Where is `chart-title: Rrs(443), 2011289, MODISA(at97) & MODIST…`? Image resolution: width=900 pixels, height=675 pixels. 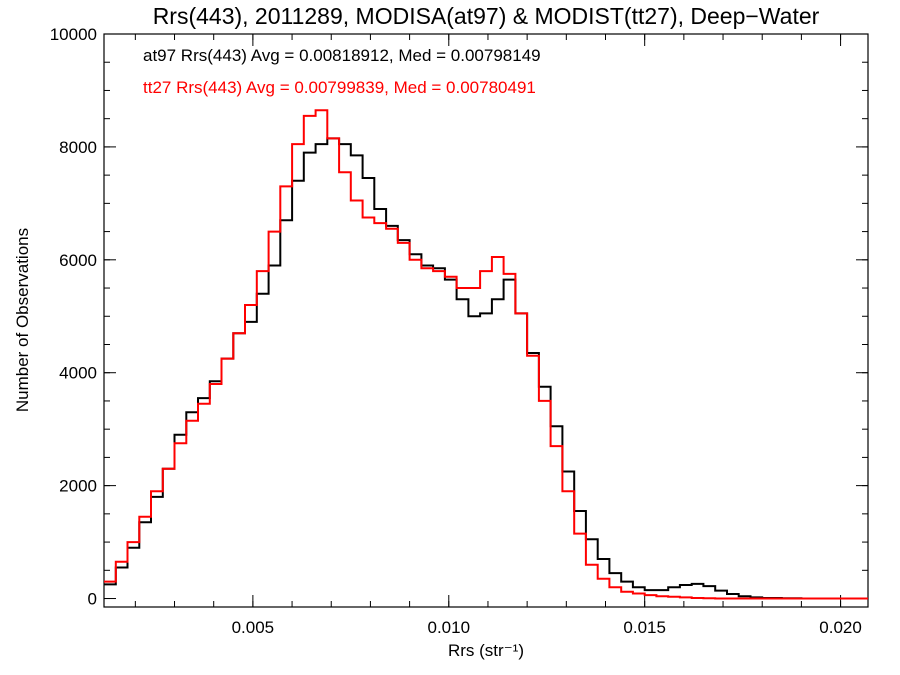
chart-title: Rrs(443), 2011289, MODISA(at97) & MODIST… is located at coordinates (486, 16).